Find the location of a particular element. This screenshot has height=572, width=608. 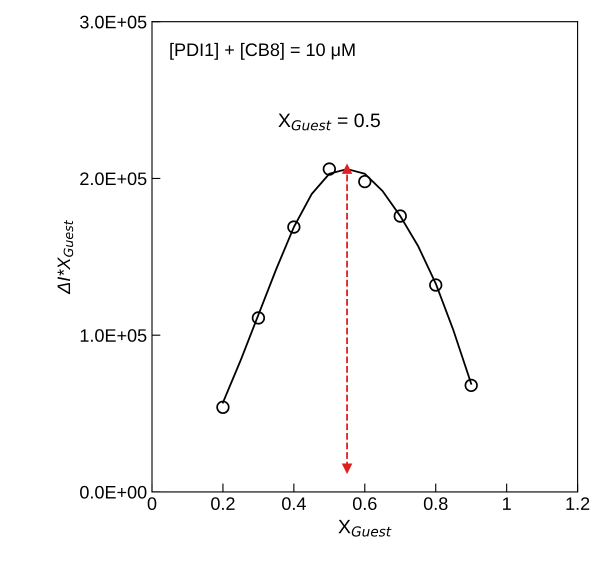

x-tick-label: 1.2 is located at coordinates (578, 503).